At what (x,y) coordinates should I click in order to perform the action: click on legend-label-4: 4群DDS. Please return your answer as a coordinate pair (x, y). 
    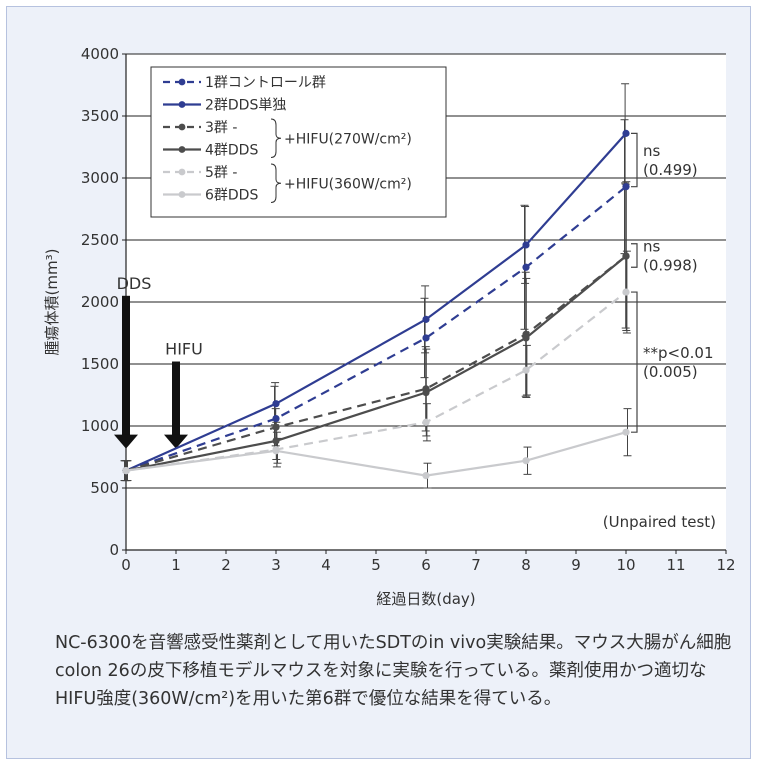
    Looking at the image, I should click on (231, 151).